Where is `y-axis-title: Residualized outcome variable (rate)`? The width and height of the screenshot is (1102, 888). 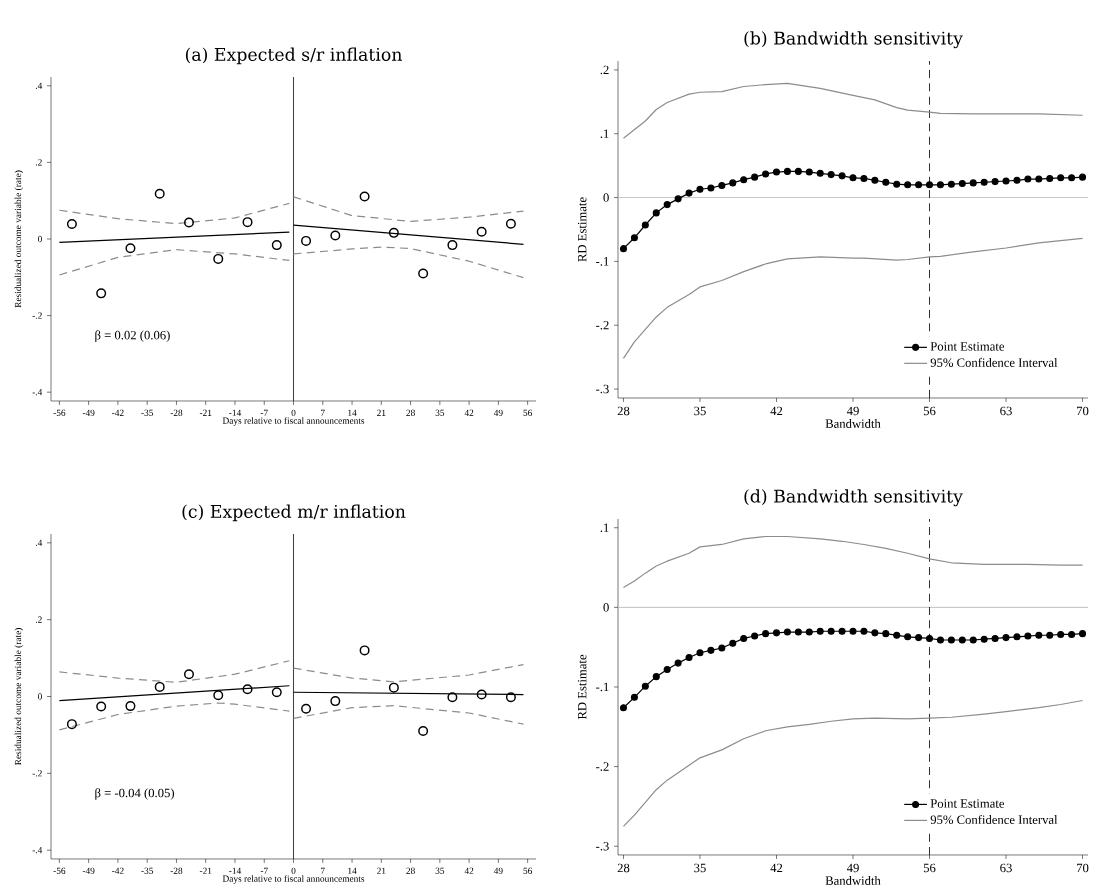
y-axis-title: Residualized outcome variable (rate) is located at coordinates (19, 697).